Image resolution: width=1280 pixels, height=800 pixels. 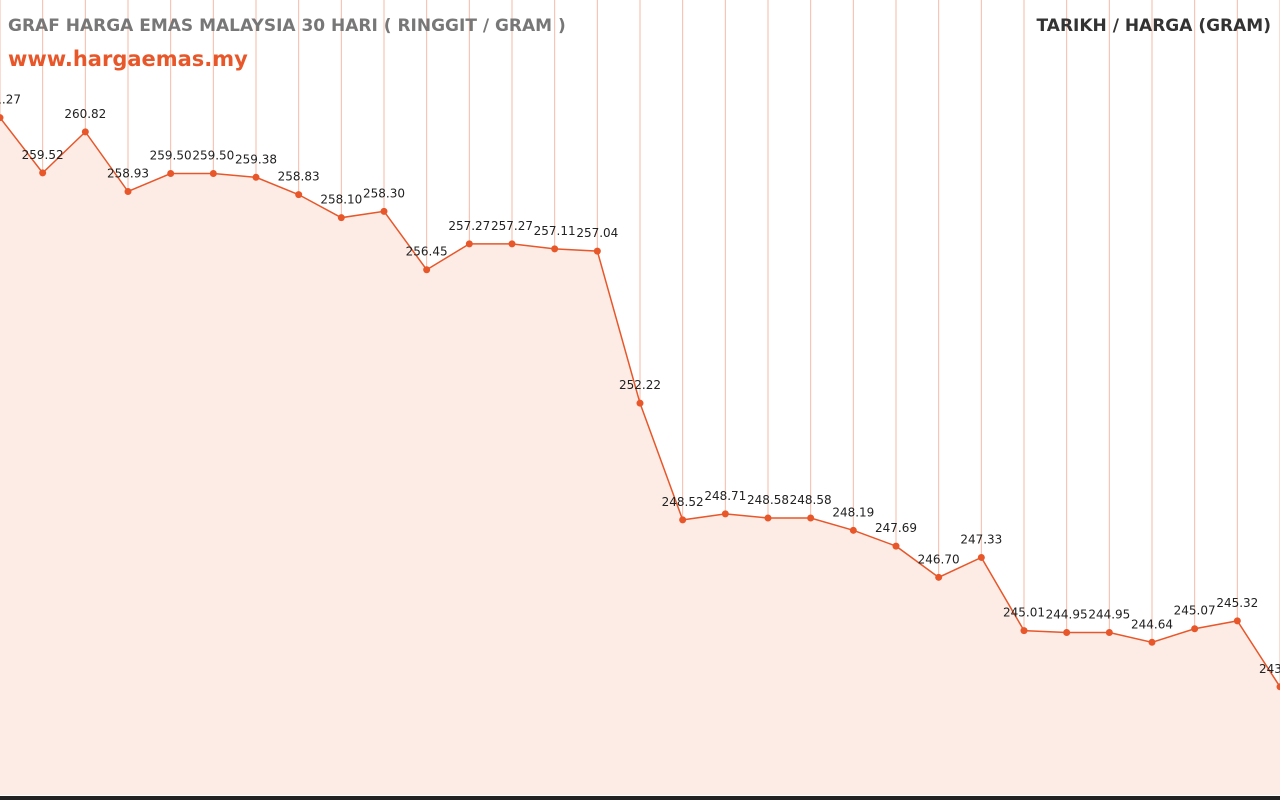 What do you see at coordinates (299, 177) in the screenshot?
I see `value-label: 258.83` at bounding box center [299, 177].